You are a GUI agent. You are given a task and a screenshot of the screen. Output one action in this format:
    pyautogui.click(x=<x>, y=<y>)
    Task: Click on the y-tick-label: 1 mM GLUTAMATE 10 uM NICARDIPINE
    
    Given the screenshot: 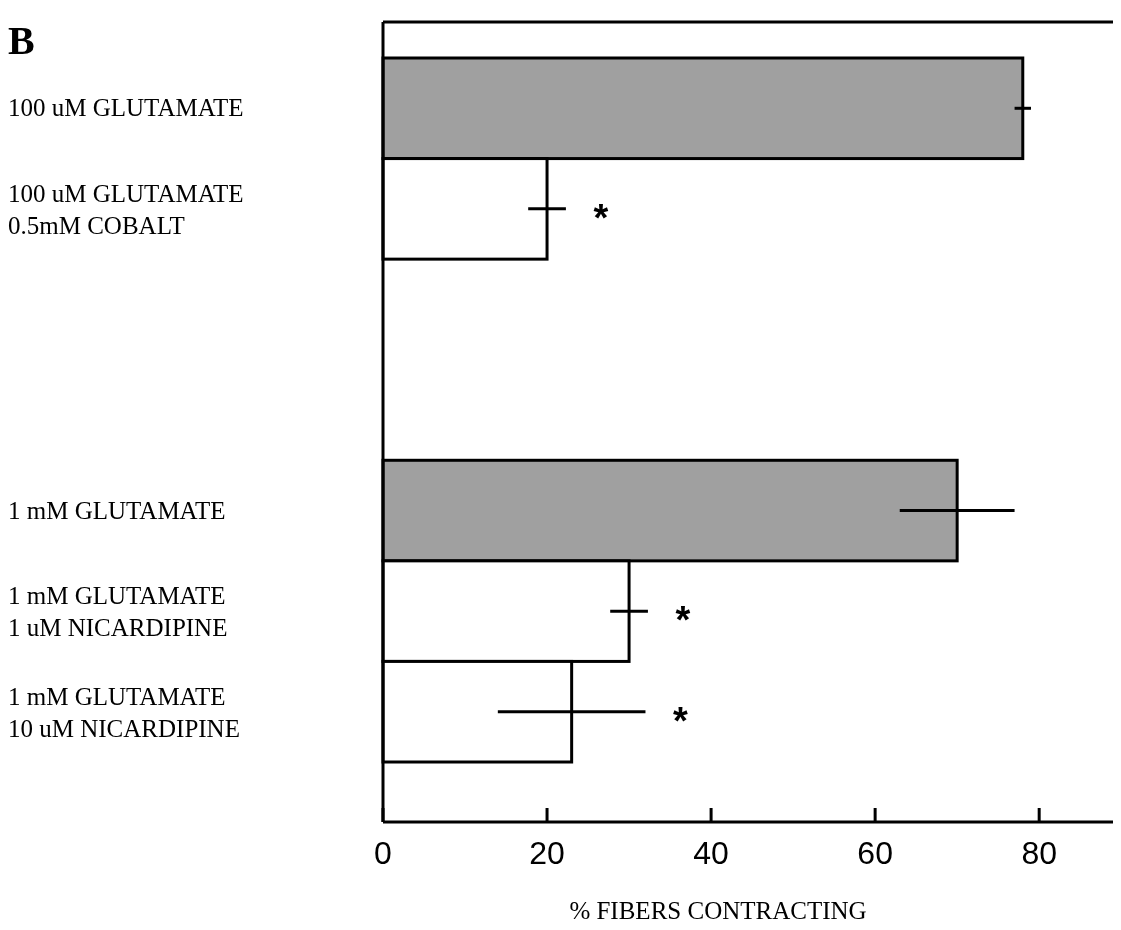 What is the action you would take?
    pyautogui.click(x=124, y=712)
    